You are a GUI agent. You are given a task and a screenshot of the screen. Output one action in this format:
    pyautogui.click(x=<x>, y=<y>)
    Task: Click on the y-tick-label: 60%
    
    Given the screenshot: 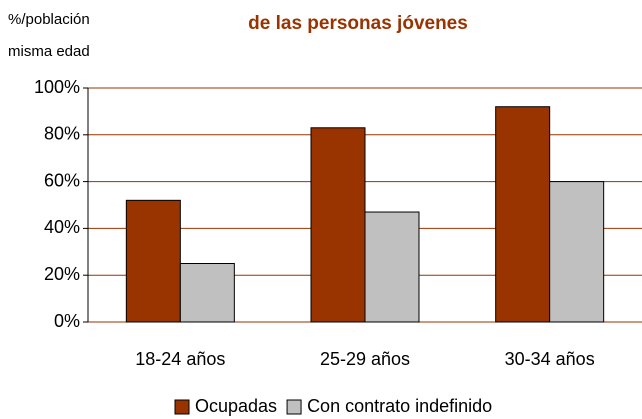 What is the action you would take?
    pyautogui.click(x=62, y=180)
    